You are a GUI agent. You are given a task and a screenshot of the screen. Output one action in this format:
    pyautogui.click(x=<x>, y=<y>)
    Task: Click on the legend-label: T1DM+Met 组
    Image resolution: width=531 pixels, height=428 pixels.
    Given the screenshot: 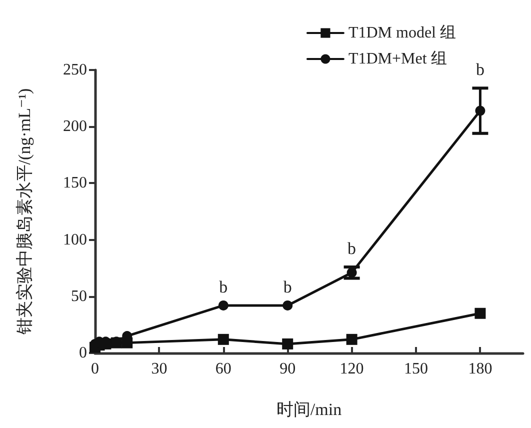 What is the action you would take?
    pyautogui.click(x=397, y=59)
    